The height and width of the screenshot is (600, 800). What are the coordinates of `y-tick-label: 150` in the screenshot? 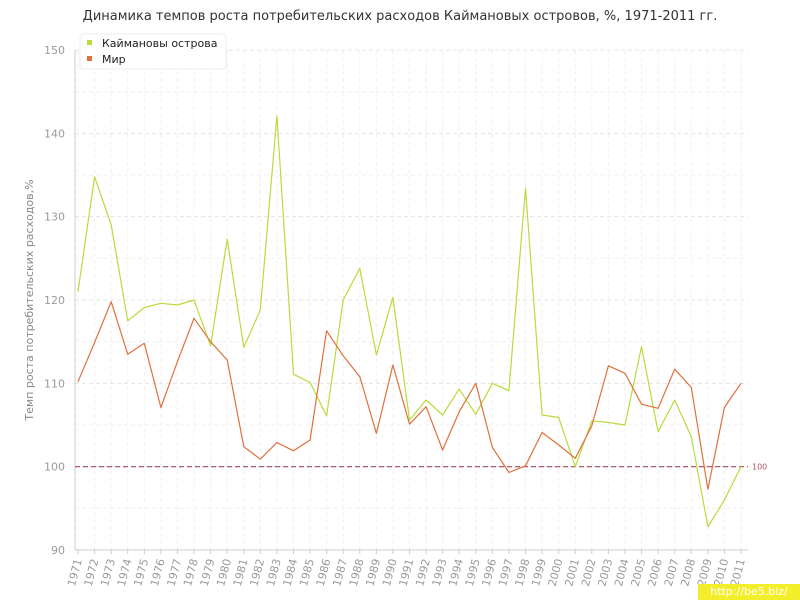 It's located at (54, 50).